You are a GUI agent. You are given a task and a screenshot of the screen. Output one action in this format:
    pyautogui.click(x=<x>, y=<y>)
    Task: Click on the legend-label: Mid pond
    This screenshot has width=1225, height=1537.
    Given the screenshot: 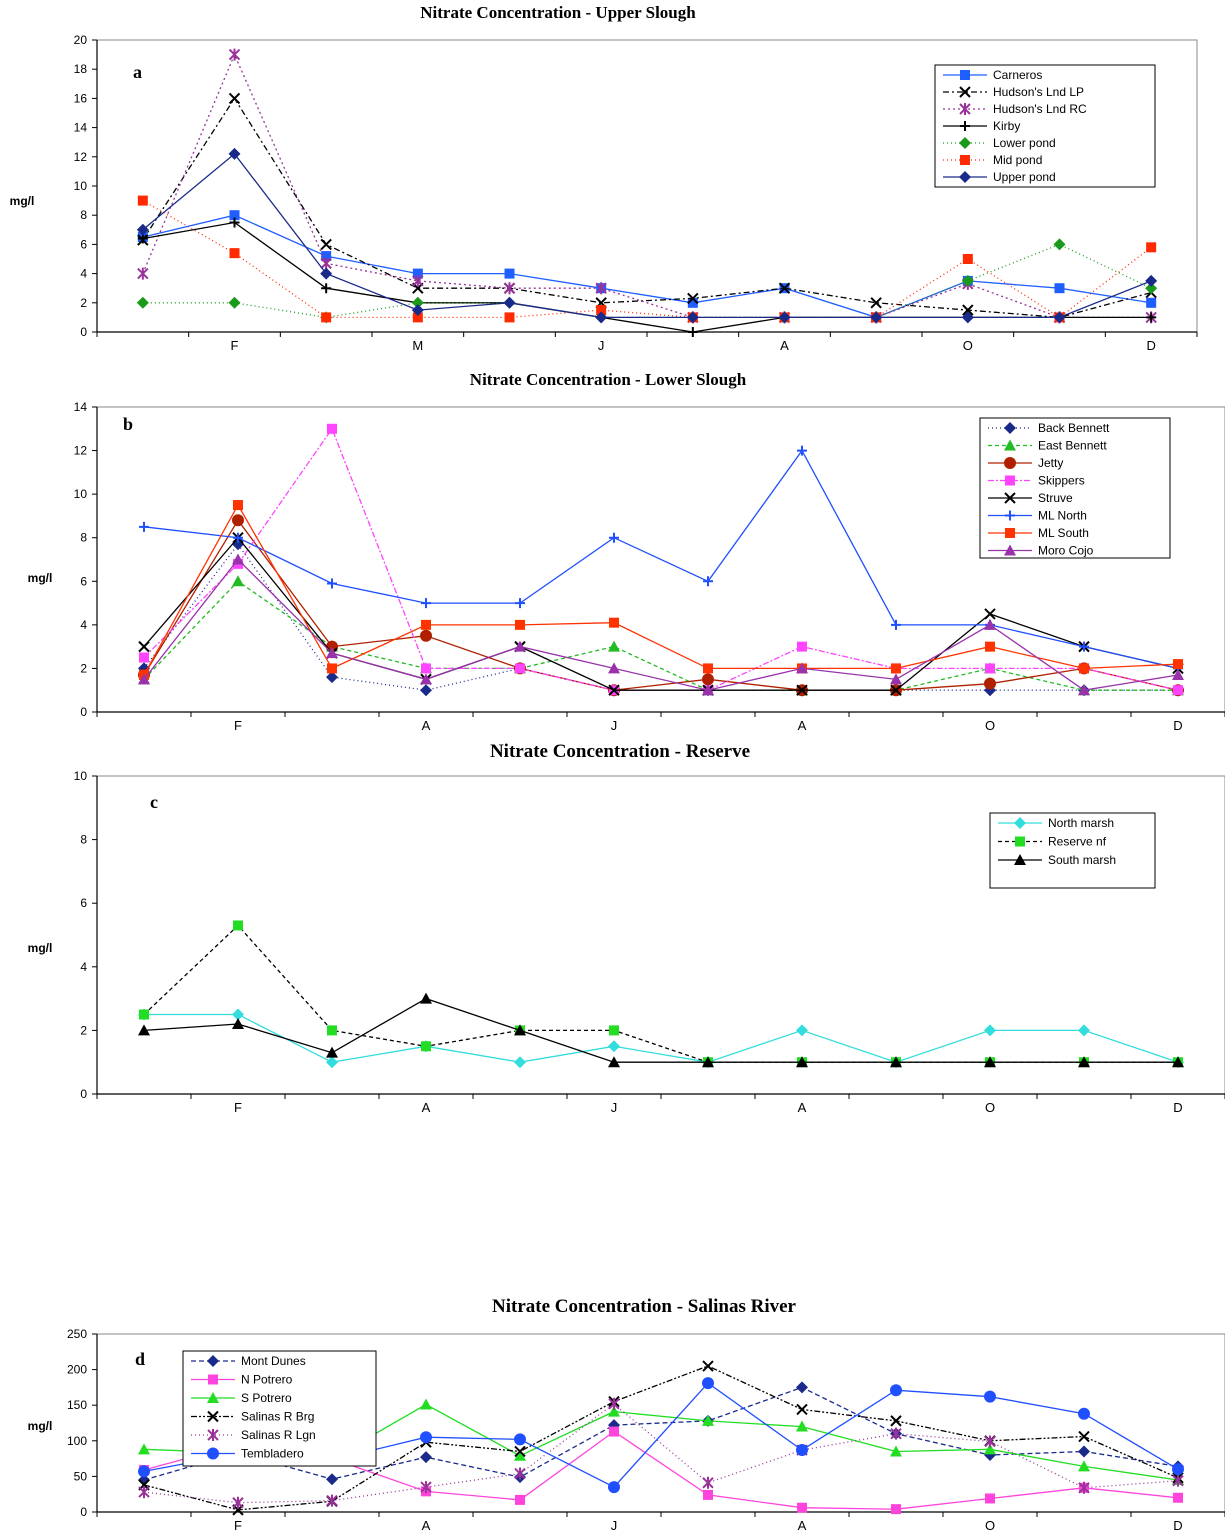 What is the action you would take?
    pyautogui.click(x=1017, y=160)
    